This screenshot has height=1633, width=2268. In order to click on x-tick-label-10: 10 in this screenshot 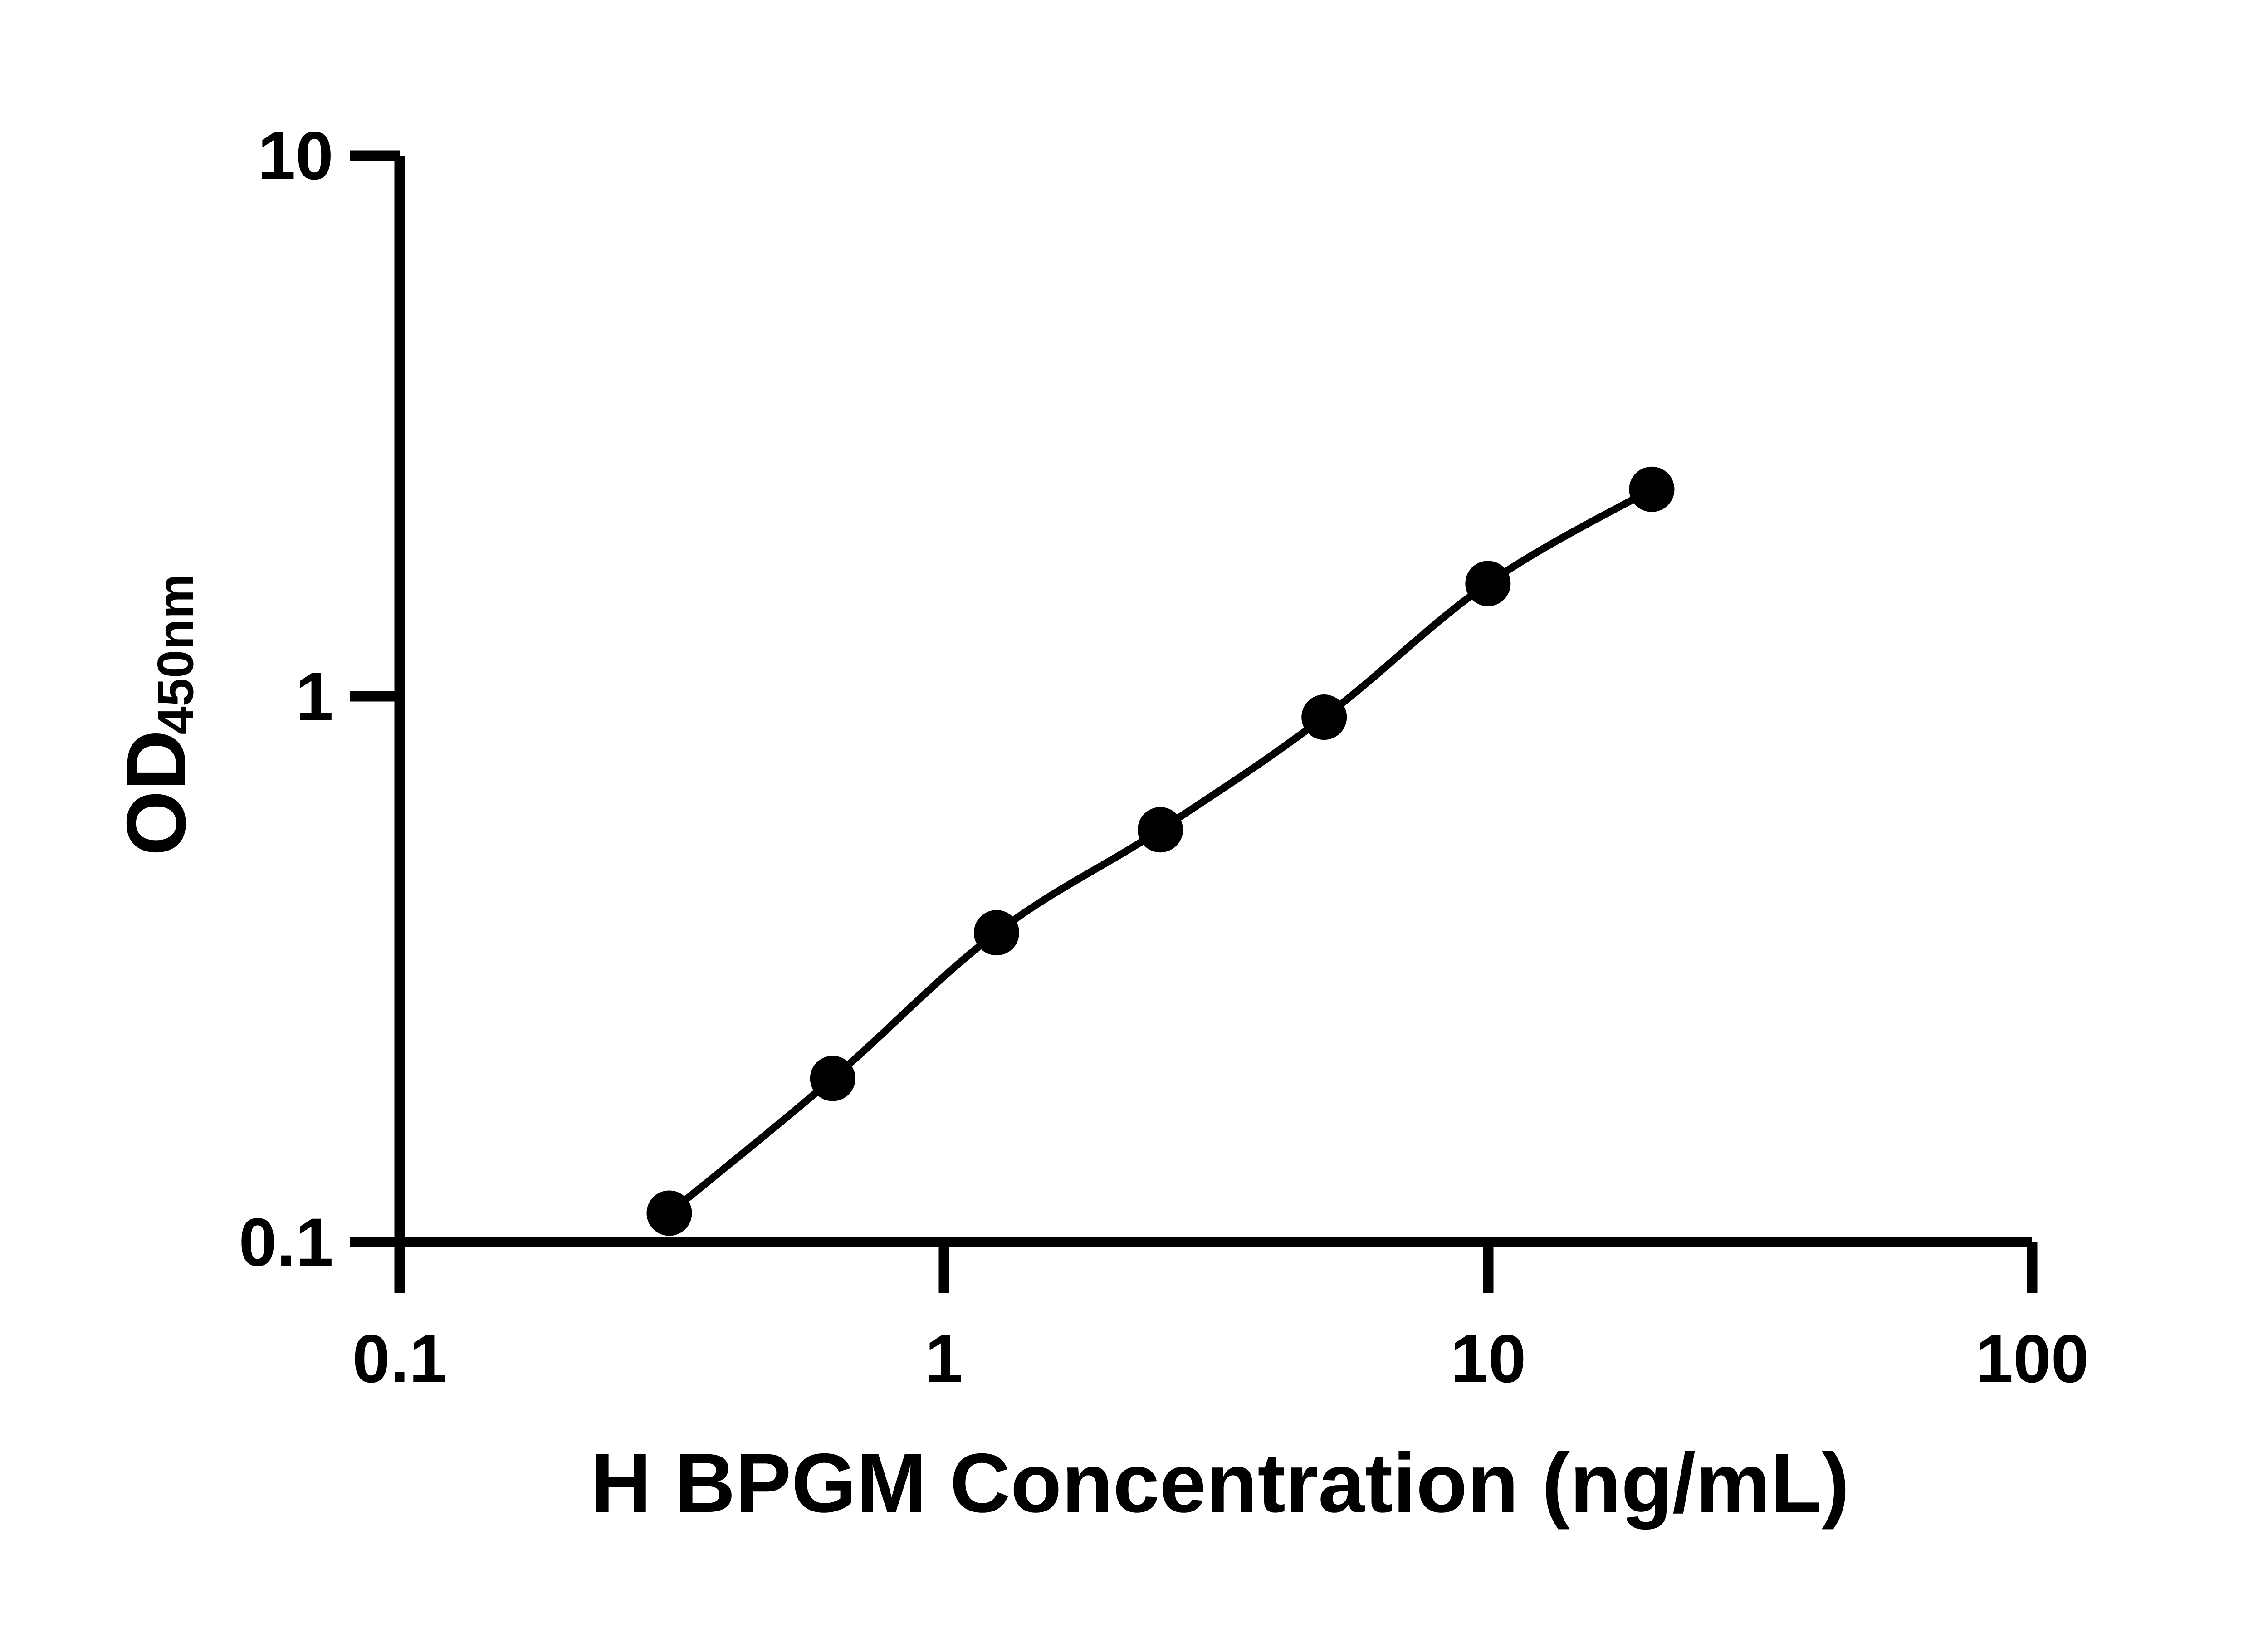, I will do `click(1489, 1358)`.